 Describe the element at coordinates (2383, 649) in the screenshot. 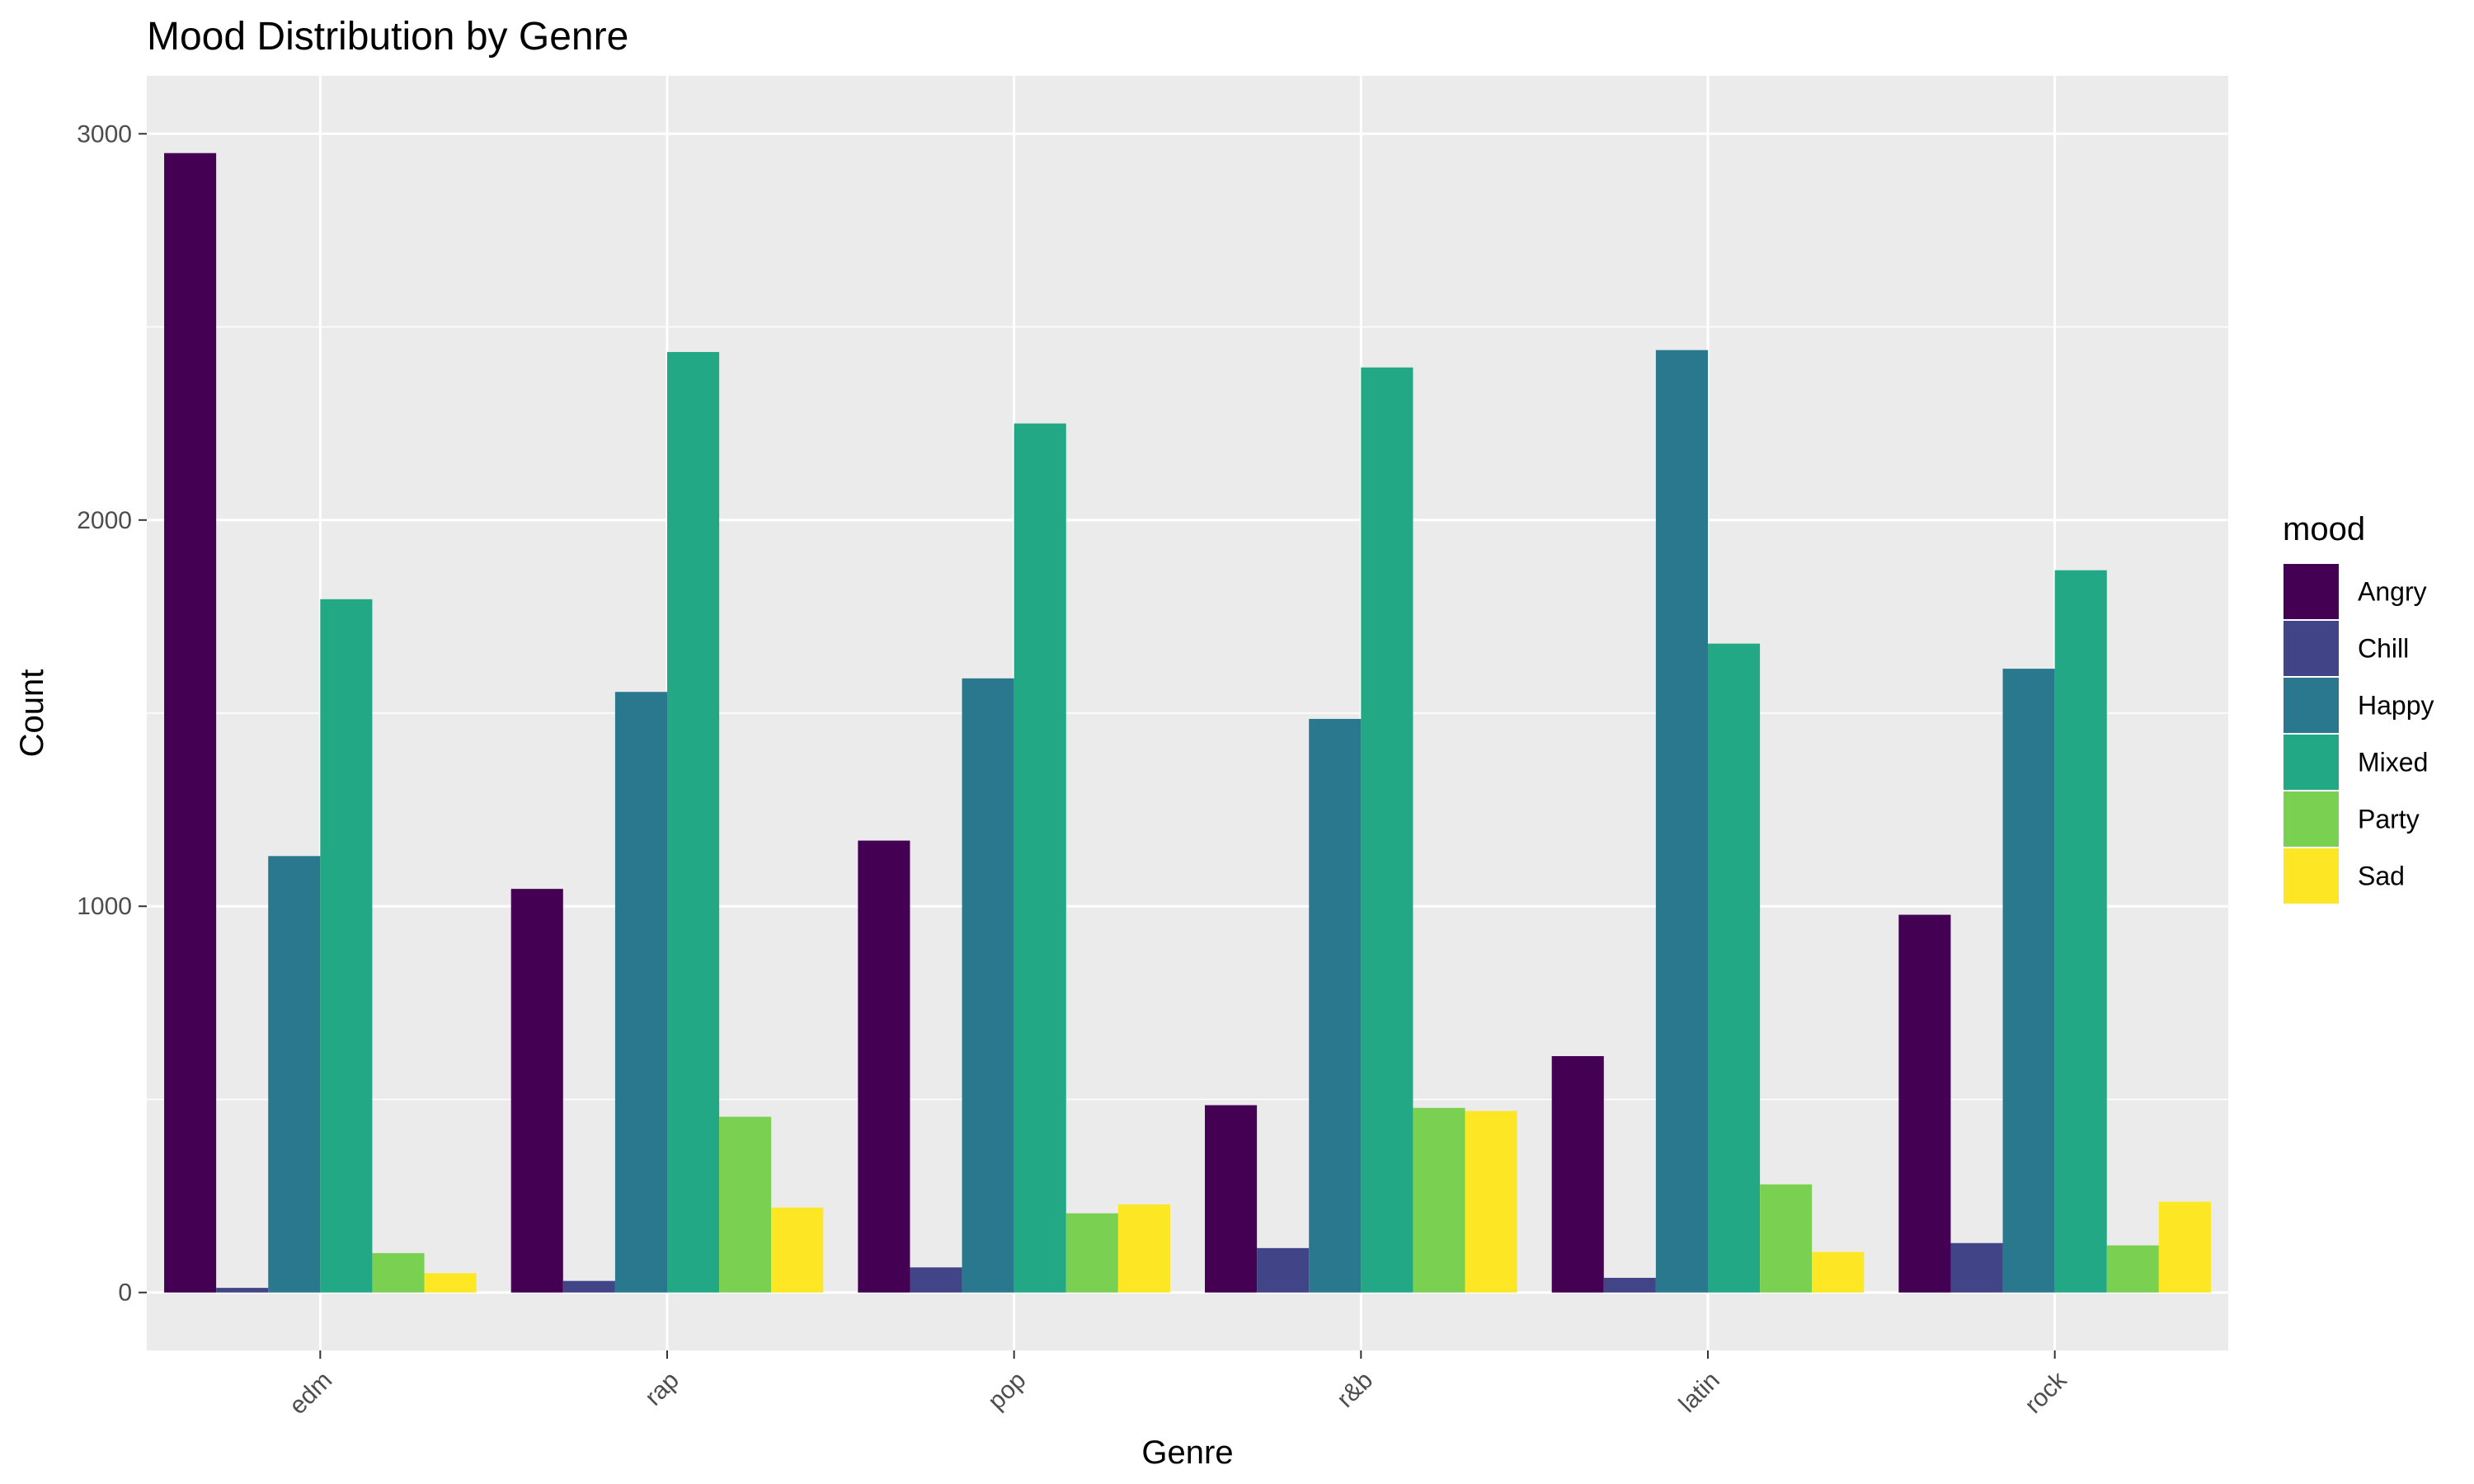

I see `legend-label-chill: Chill` at that location.